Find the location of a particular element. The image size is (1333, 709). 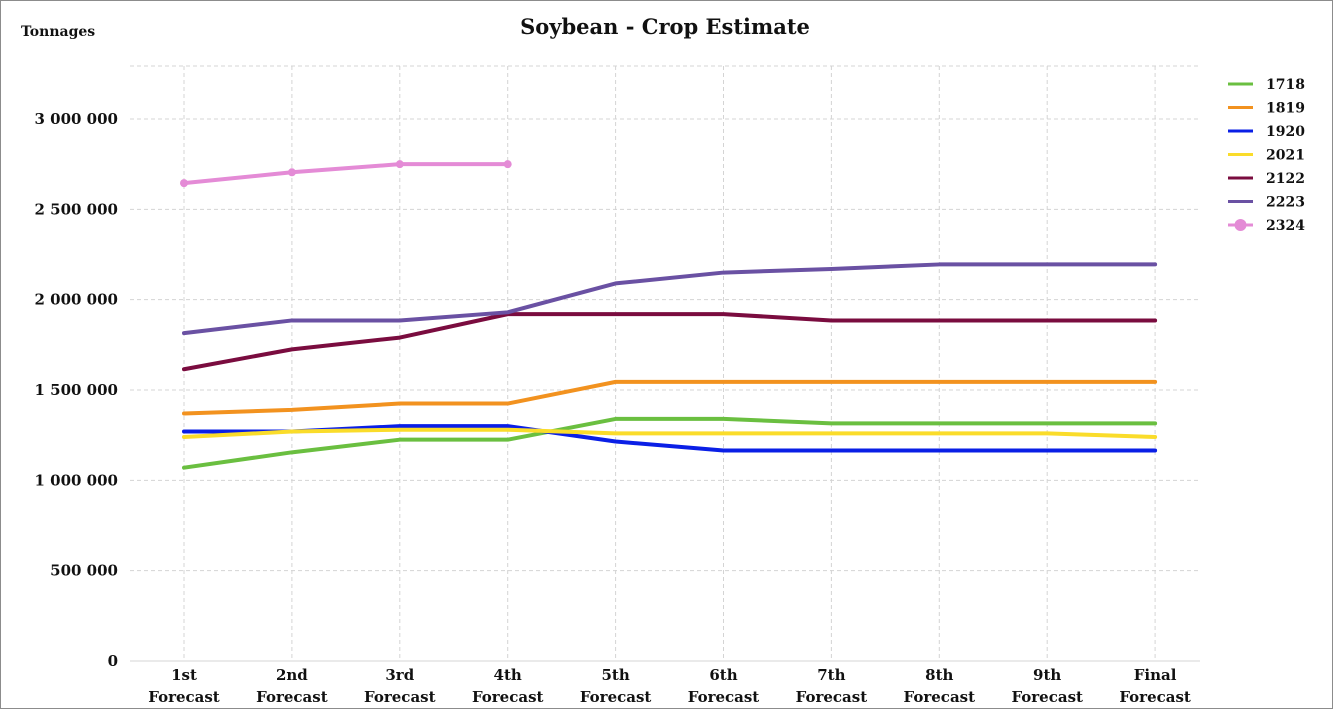

legend-label: 1920 is located at coordinates (1285, 132).